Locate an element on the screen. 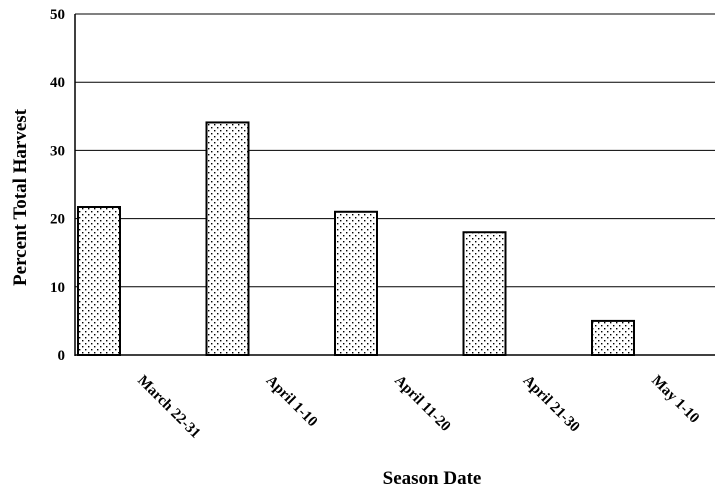 Image resolution: width=718 pixels, height=491 pixels. y-tick-label: 30 is located at coordinates (57, 151).